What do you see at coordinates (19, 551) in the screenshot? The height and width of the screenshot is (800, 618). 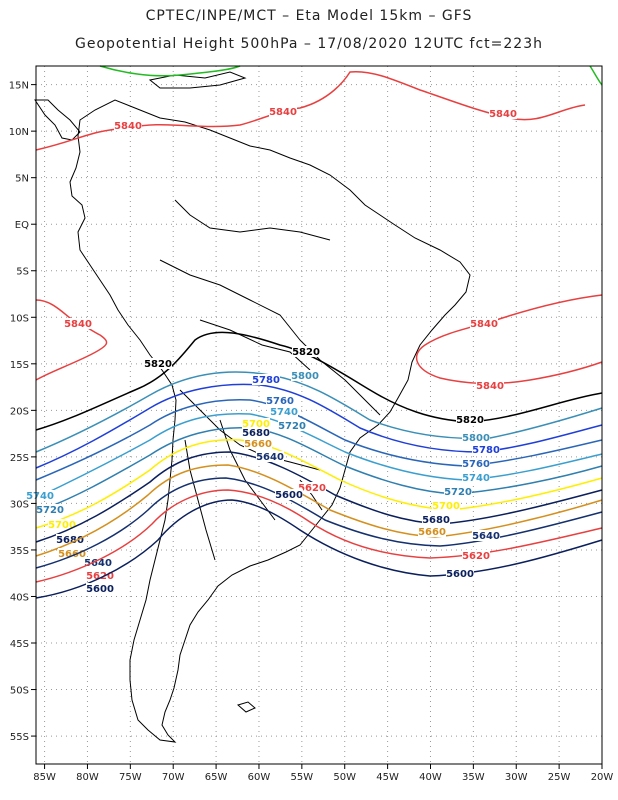 I see `y-tick-label: 35S` at bounding box center [19, 551].